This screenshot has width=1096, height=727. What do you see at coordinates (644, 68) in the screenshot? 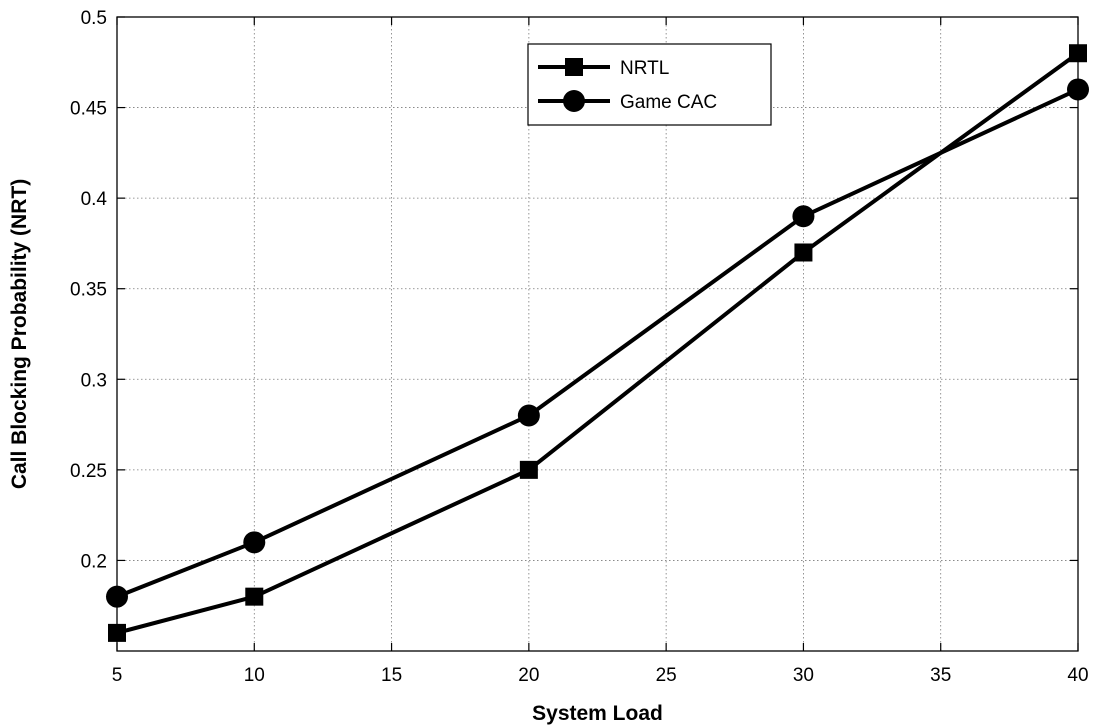
I see `legend-label: NRTL` at bounding box center [644, 68].